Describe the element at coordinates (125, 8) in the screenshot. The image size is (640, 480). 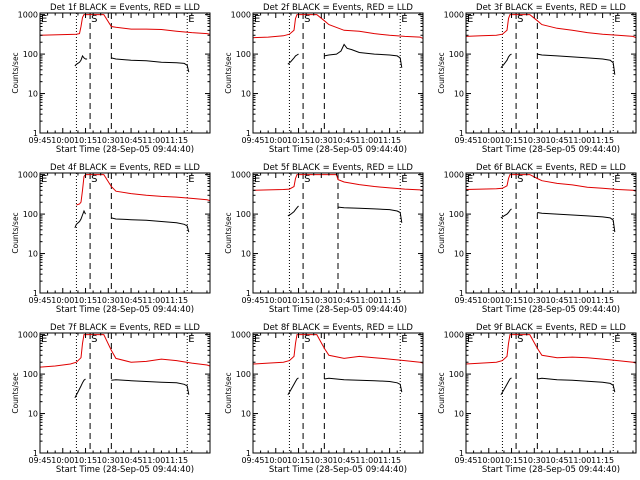
I see `panel-title: Det 1f BLACK = Events, RED = LLD` at that location.